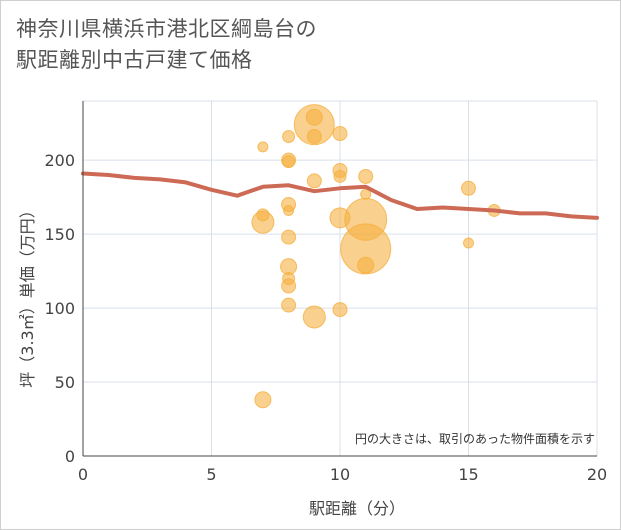  I want to click on chart-title: 神奈川県横浜市港北区綱島台の 駅距離別中古戸建て価格, so click(166, 45).